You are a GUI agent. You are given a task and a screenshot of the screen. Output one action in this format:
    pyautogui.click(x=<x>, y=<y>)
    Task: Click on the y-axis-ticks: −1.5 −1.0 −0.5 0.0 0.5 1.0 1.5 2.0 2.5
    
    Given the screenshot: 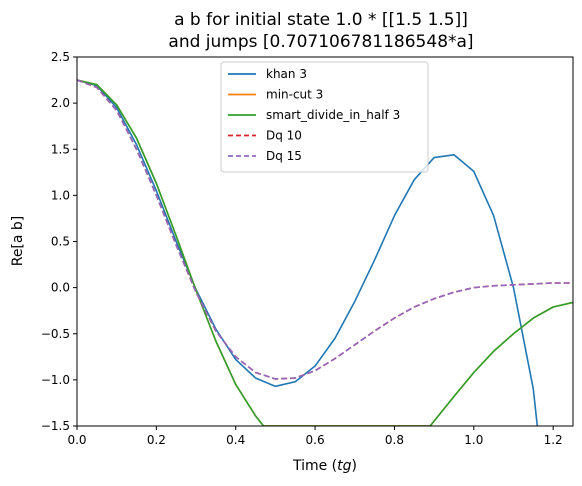 What is the action you would take?
    pyautogui.click(x=59, y=241)
    